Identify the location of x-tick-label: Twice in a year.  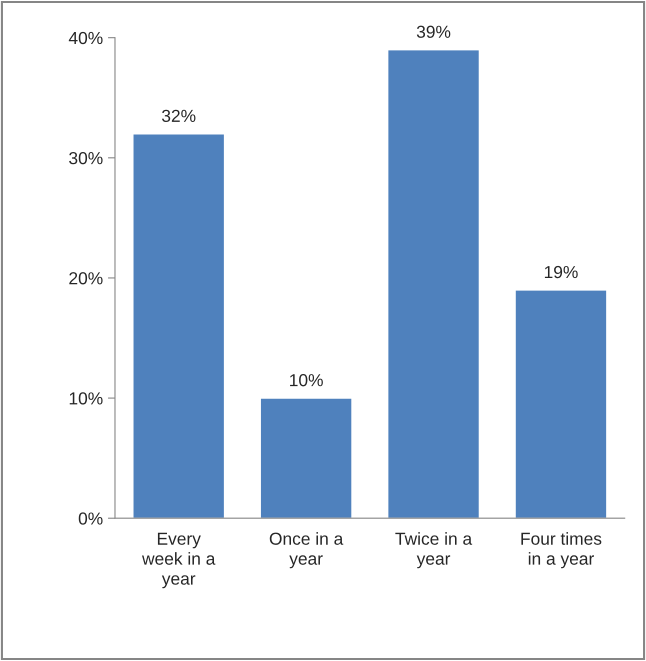
(433, 550).